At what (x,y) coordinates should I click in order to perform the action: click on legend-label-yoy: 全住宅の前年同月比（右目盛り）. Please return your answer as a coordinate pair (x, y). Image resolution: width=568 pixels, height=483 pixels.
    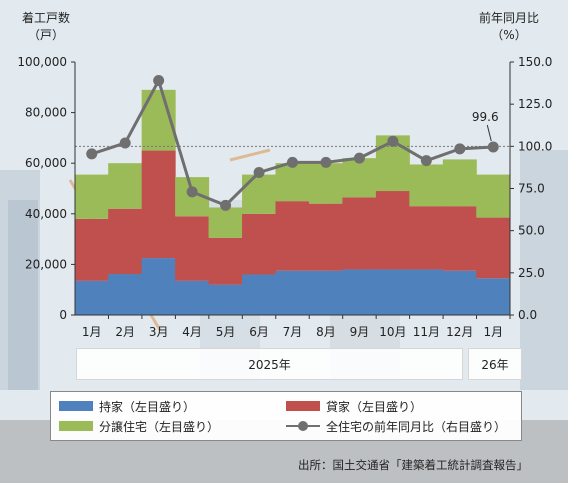
    Looking at the image, I should click on (416, 426).